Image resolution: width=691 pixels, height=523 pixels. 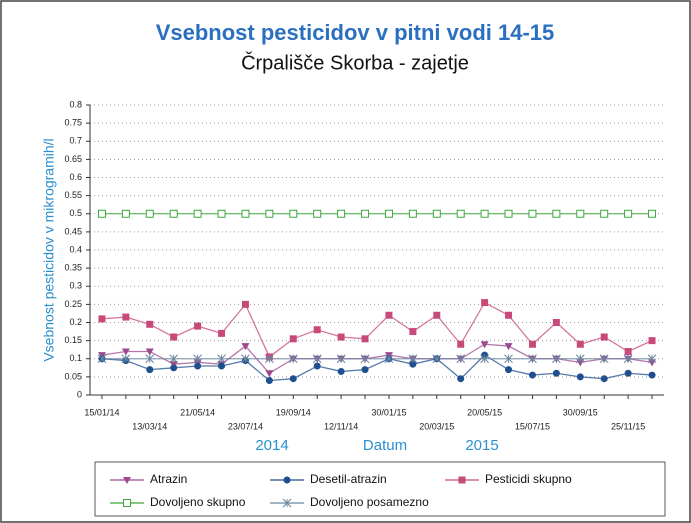 What do you see at coordinates (377, 368) in the screenshot?
I see `series-line` at bounding box center [377, 368].